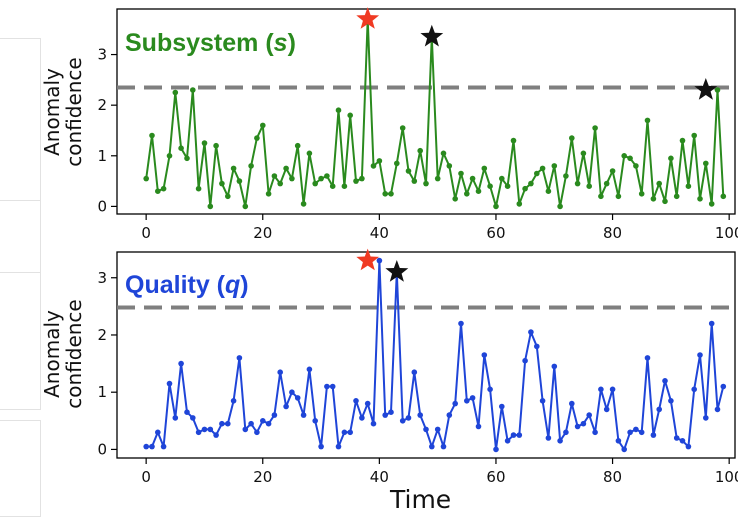  I want to click on side-tab-lower, so click(20, 341).